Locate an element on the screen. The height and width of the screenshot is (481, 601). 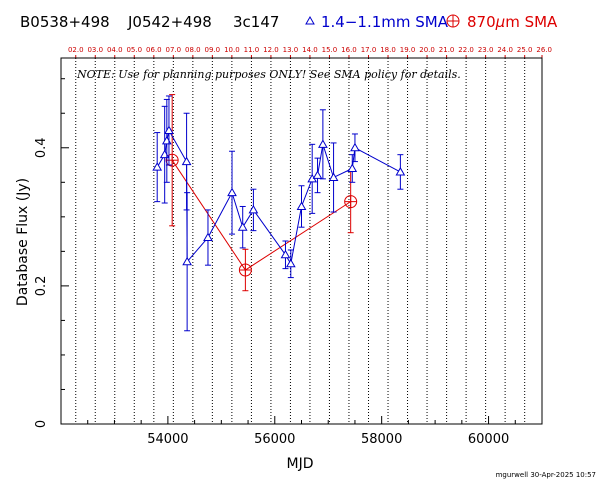
source-name-alias-1: J0542+498 is located at coordinates (169, 22).